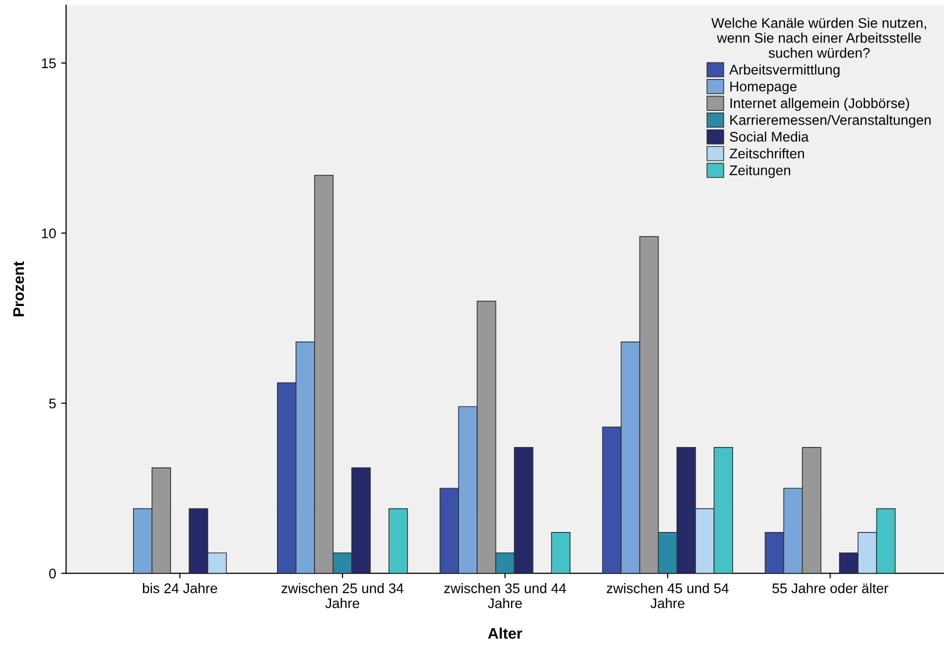 This screenshot has height=650, width=944. I want to click on y-axis-title: Prozent, so click(18, 288).